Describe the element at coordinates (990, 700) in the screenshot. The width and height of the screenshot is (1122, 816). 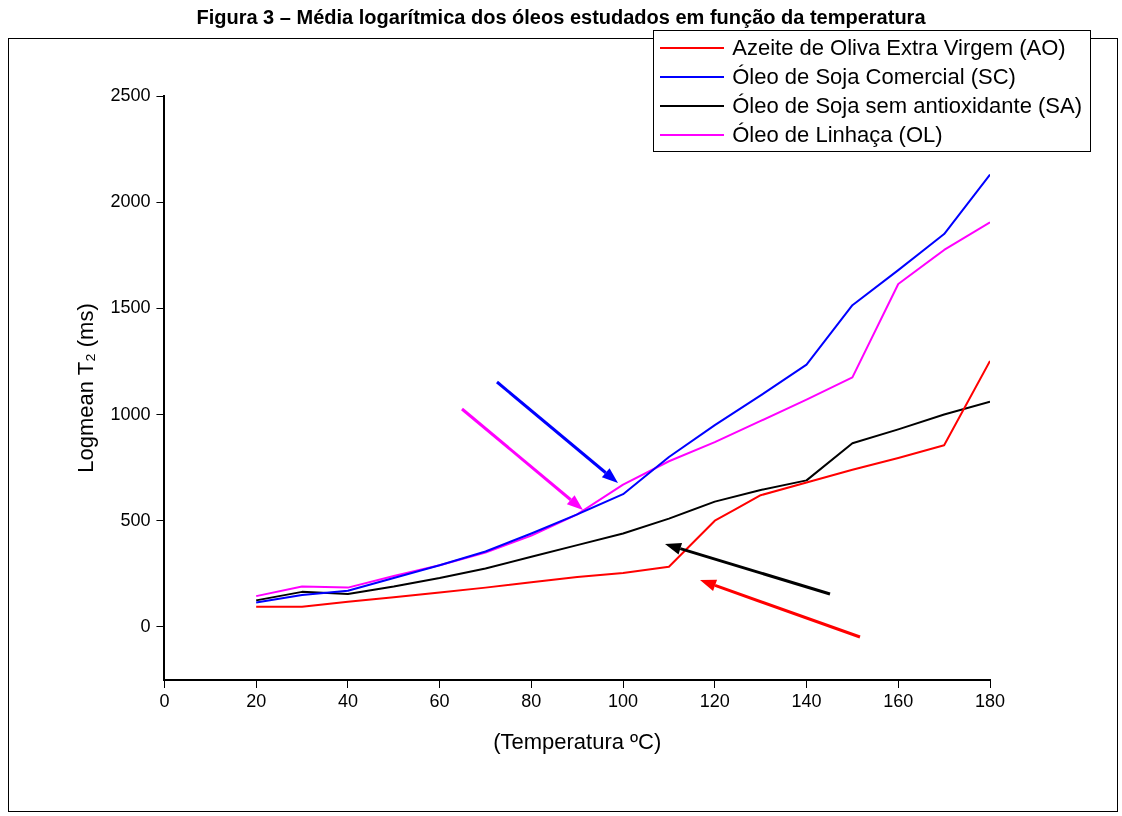
I see `x-tick-label: 180` at that location.